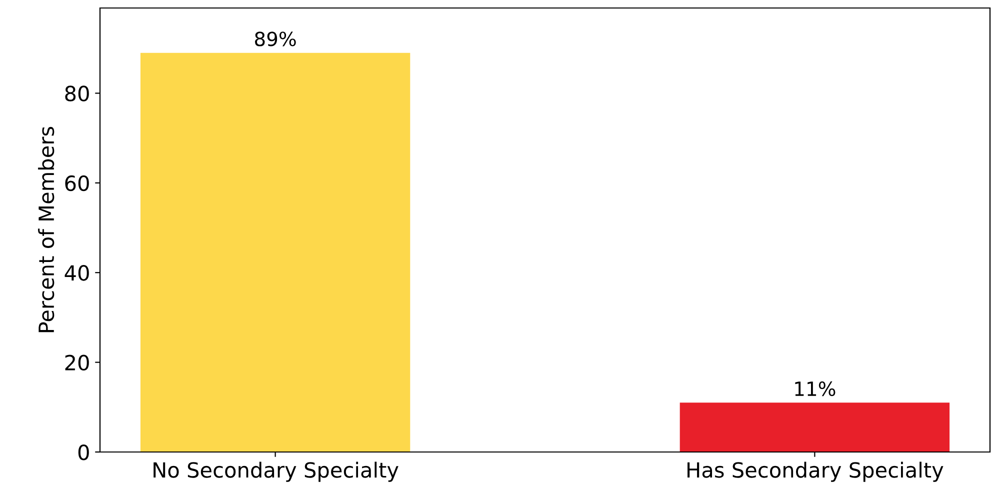  Describe the element at coordinates (46, 229) in the screenshot. I see `y-axis-title: Percent of Members` at that location.